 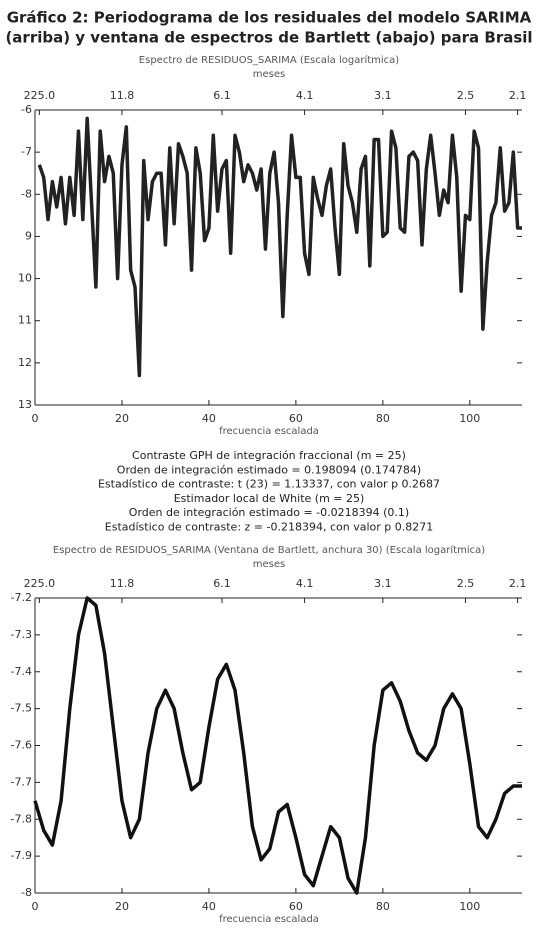 What do you see at coordinates (28, 235) in the screenshot?
I see `y-tick-label: 9` at bounding box center [28, 235].